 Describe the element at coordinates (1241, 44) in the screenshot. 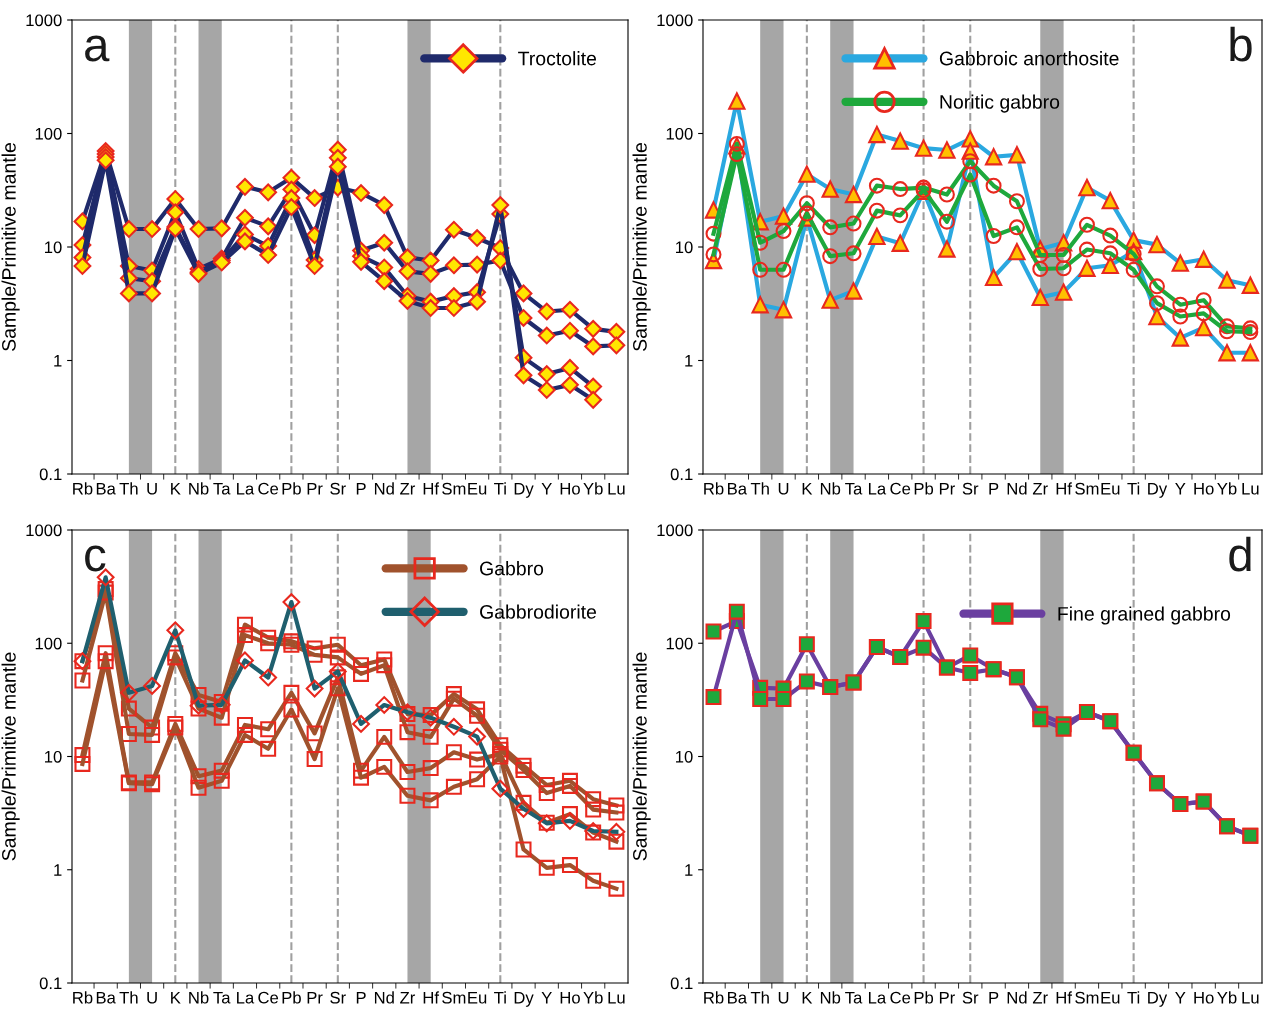

I see `annotation: b` at that location.